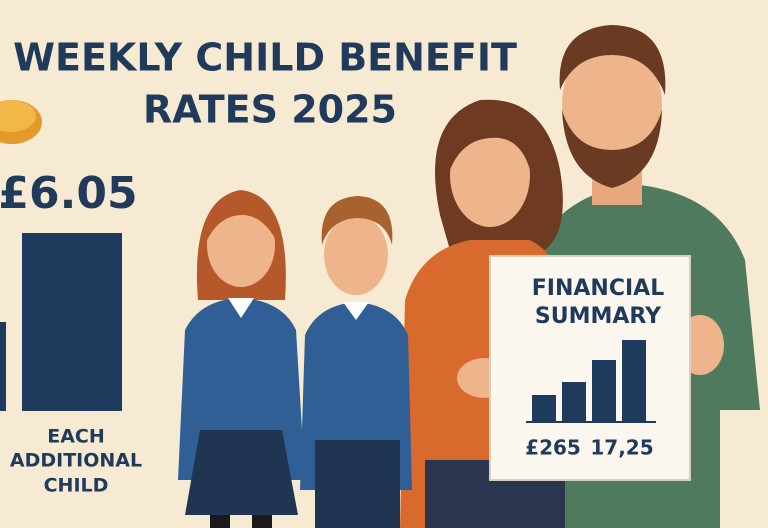 The width and height of the screenshot is (768, 528). I want to click on rate-label: CHILD, so click(76, 486).